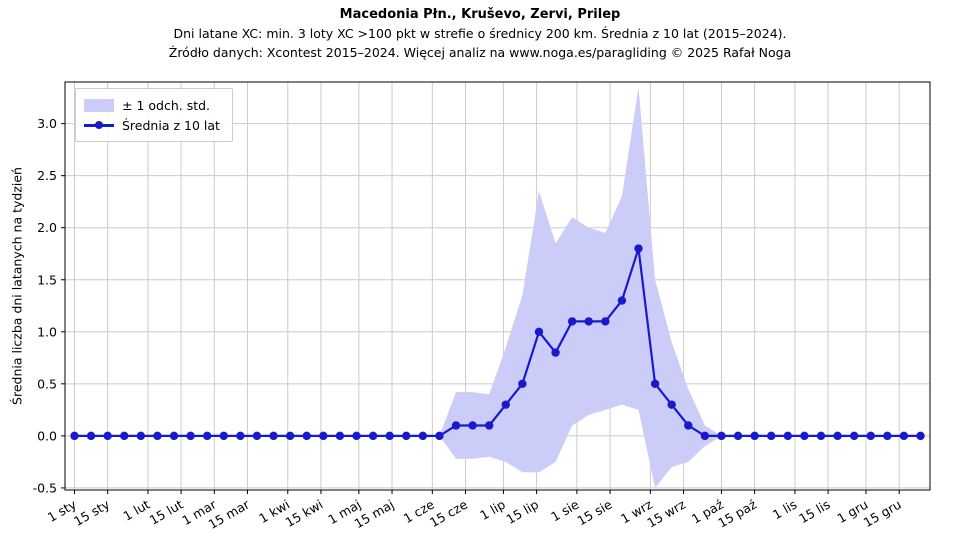 This screenshot has height=540, width=960. I want to click on y-tick-label: -0.5, so click(45, 487).